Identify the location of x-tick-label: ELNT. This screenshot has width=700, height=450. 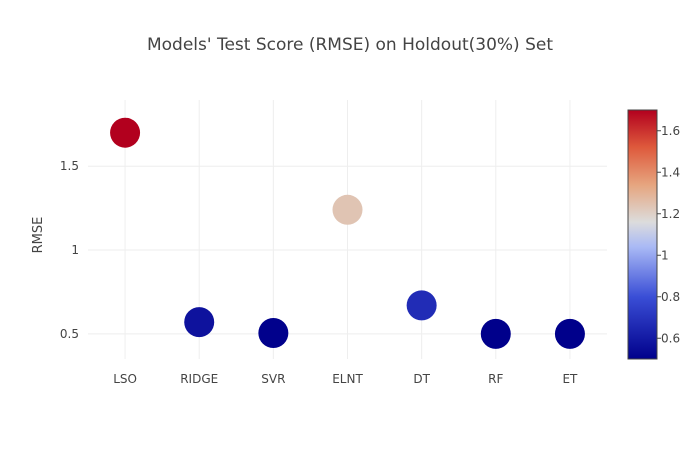
(347, 379).